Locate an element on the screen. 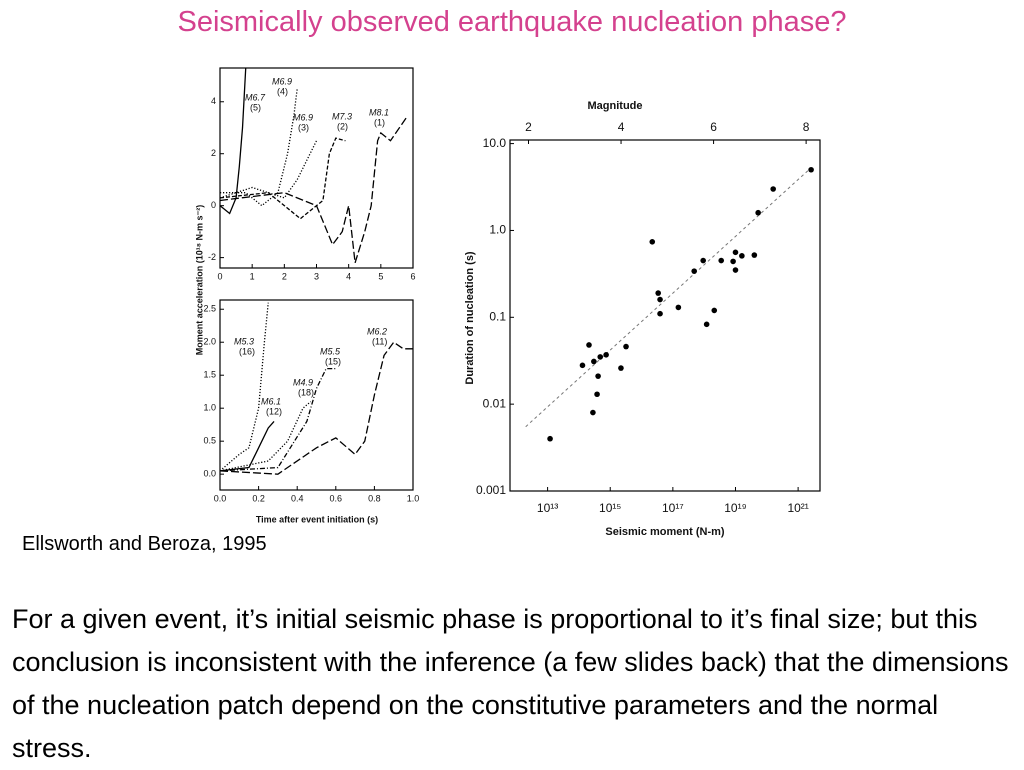 The height and width of the screenshot is (770, 1024). y-tick-label: 0.1 is located at coordinates (497, 316).